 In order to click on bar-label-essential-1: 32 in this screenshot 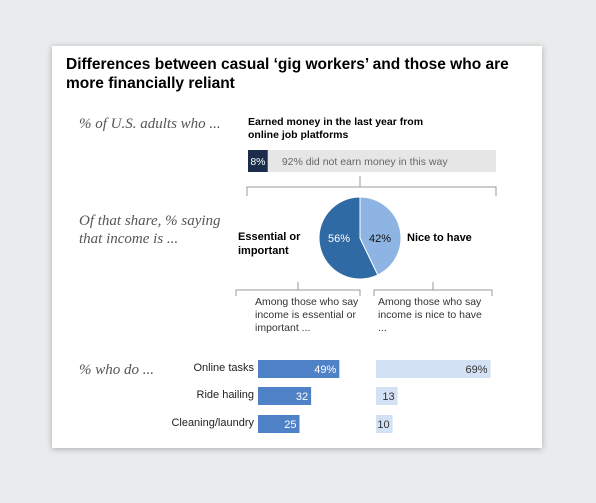, I will do `click(302, 397)`.